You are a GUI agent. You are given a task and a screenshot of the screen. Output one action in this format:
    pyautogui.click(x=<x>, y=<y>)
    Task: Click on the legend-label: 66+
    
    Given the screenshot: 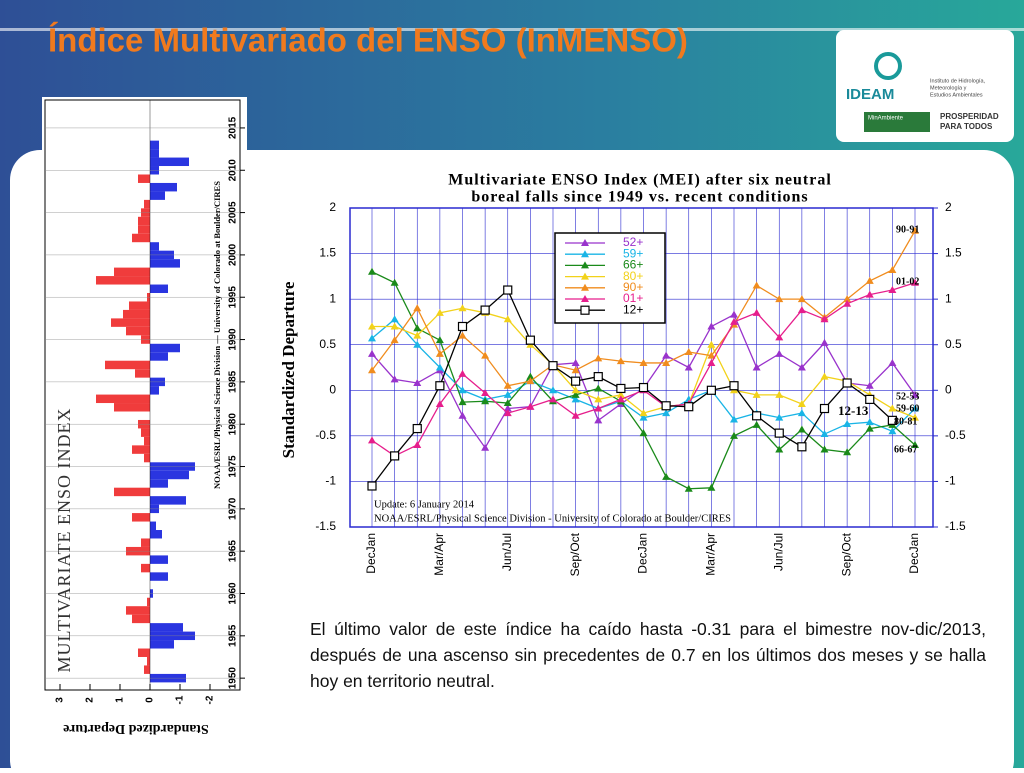 What is the action you would take?
    pyautogui.click(x=633, y=265)
    